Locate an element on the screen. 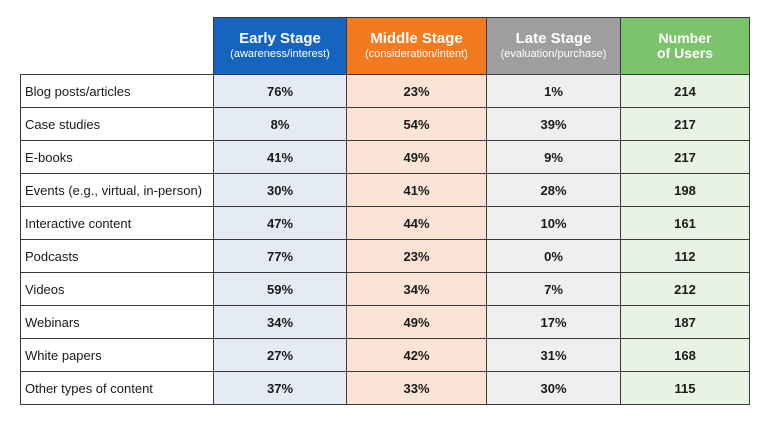 This screenshot has height=432, width=769. cell-late: 31% is located at coordinates (553, 355).